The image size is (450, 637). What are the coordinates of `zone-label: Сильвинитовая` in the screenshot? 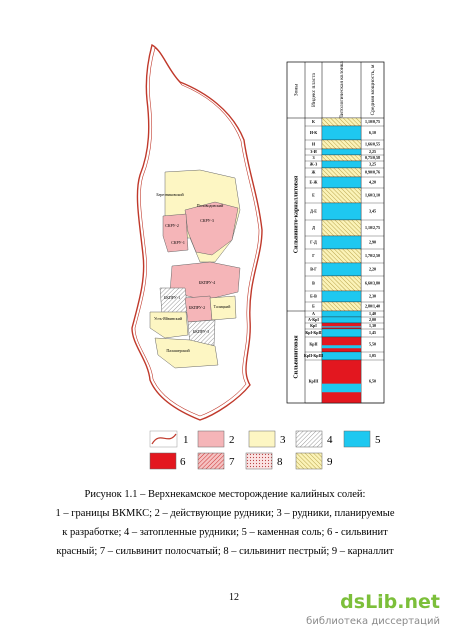 It's located at (296, 357).